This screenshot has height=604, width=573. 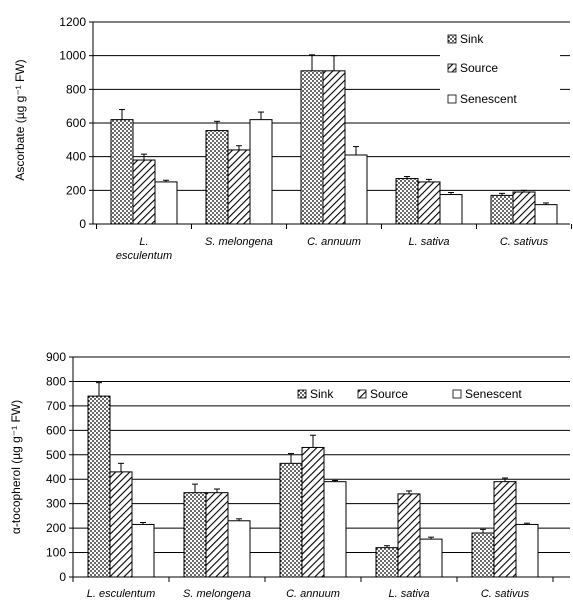 I want to click on tocopherol-legend: Sink Source Senescent, so click(x=431, y=394).